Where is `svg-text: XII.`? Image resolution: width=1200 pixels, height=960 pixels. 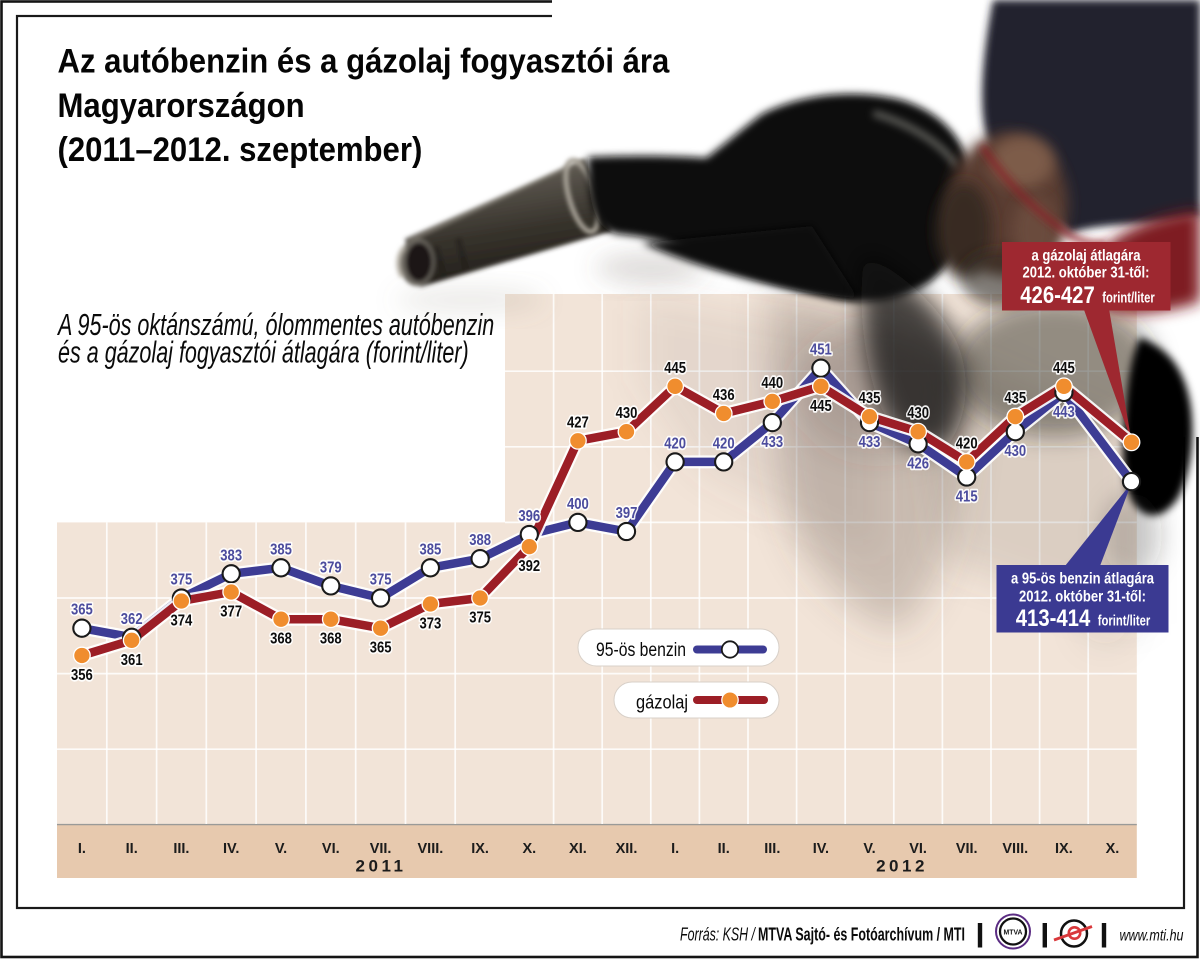 svg-text: XII. is located at coordinates (627, 849).